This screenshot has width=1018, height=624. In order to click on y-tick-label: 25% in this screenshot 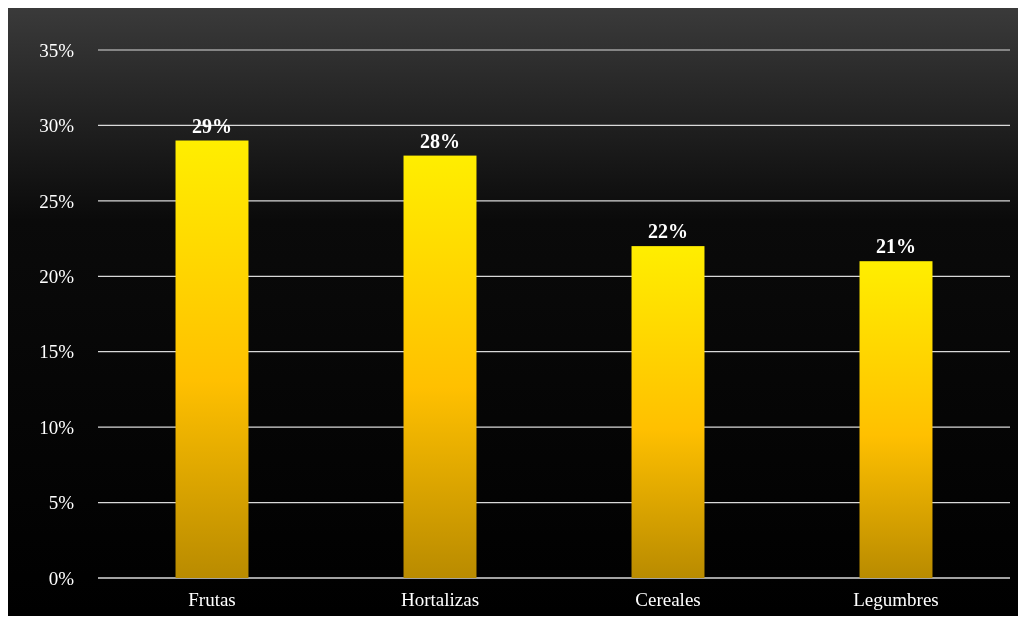, I will do `click(57, 201)`.